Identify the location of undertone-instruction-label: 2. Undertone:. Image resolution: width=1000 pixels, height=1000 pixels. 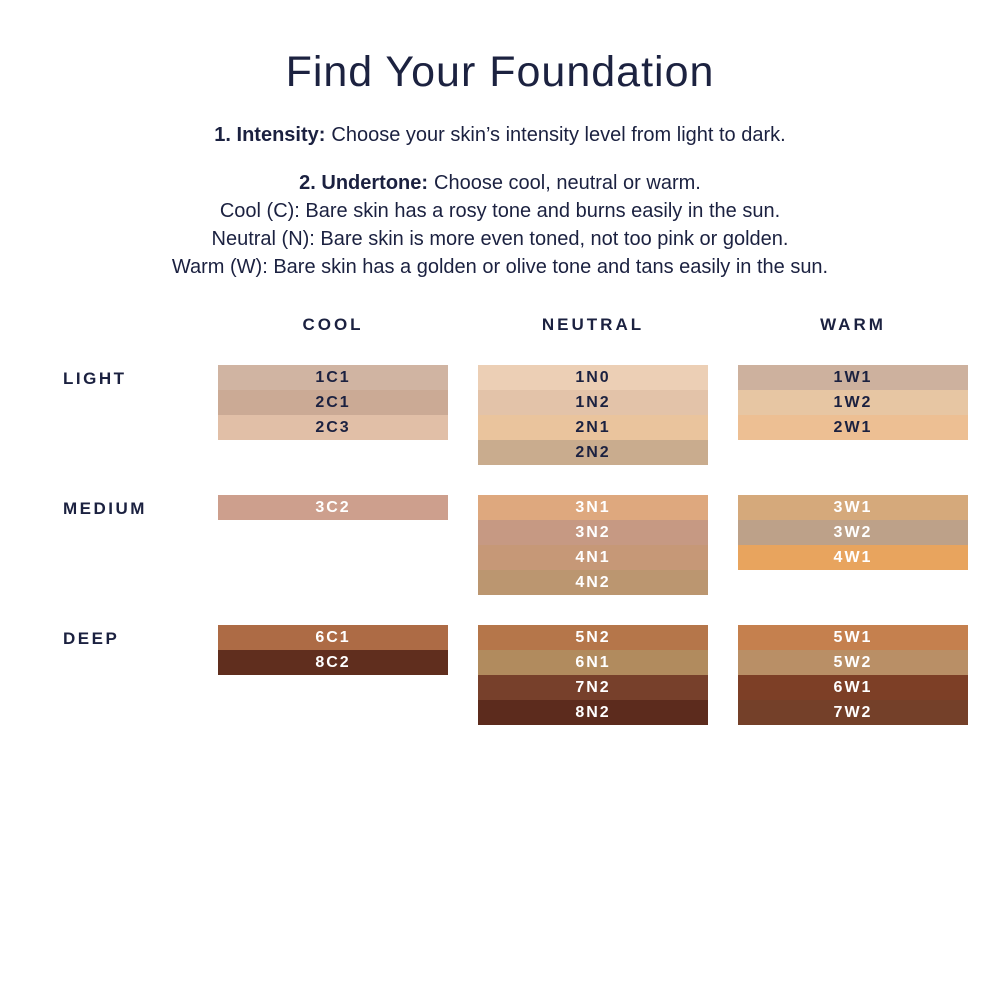
(364, 183).